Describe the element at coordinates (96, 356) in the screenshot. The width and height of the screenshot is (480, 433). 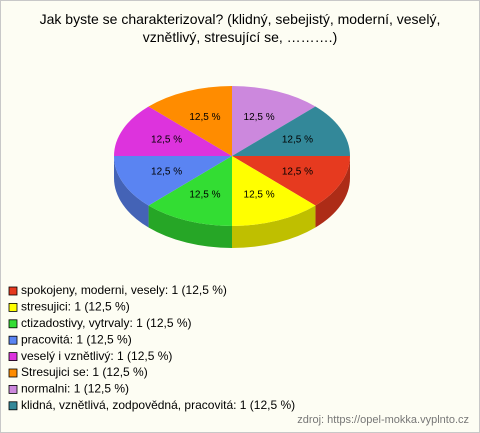
I see `legend-label: veselý i vznětlivý: 1 (12,5 %)` at that location.